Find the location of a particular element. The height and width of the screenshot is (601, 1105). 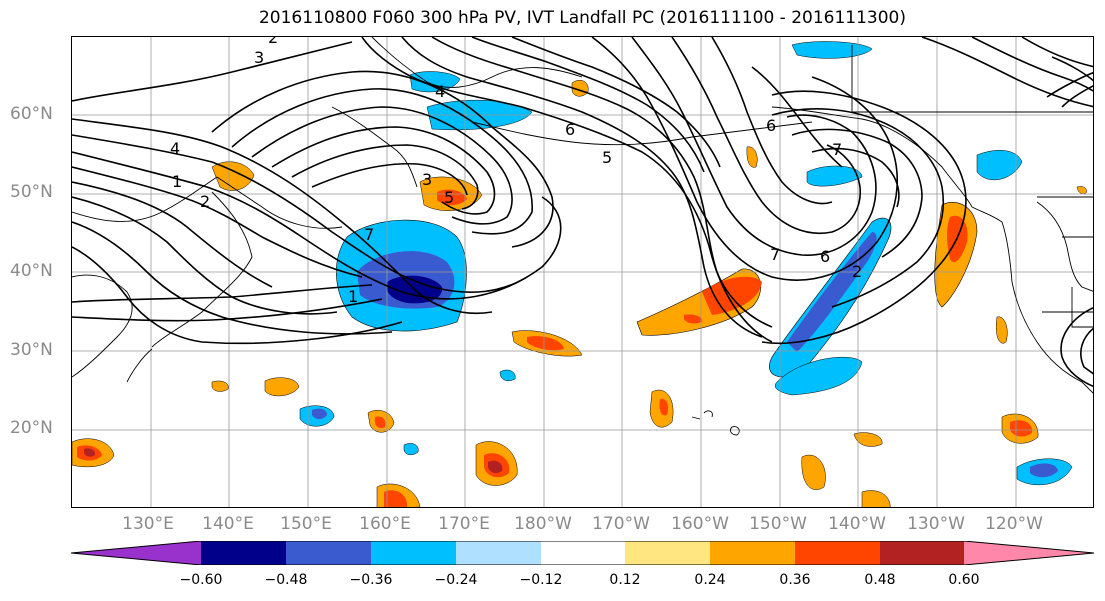

lon-label-170e: 170°E is located at coordinates (464, 524).